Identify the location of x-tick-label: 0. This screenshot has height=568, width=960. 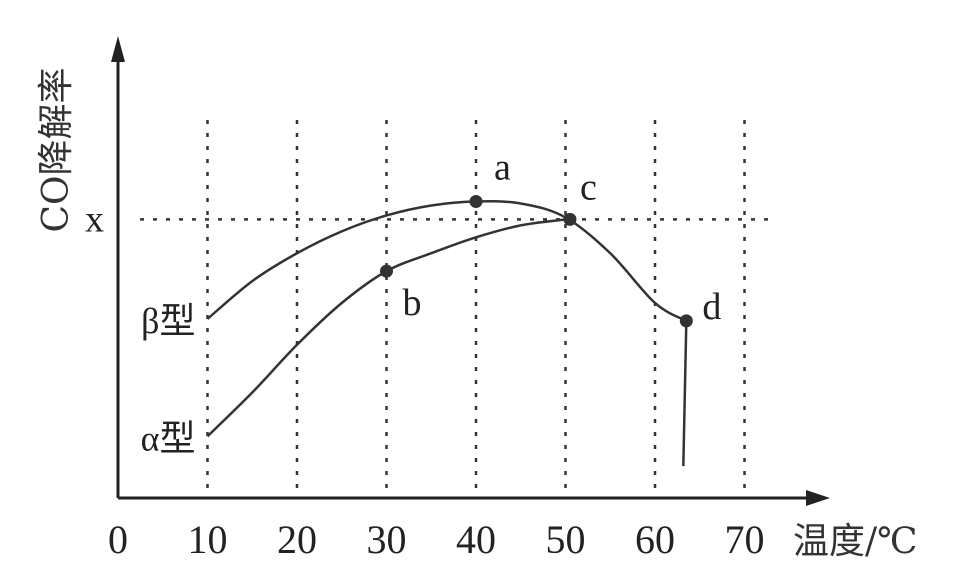
(118, 539).